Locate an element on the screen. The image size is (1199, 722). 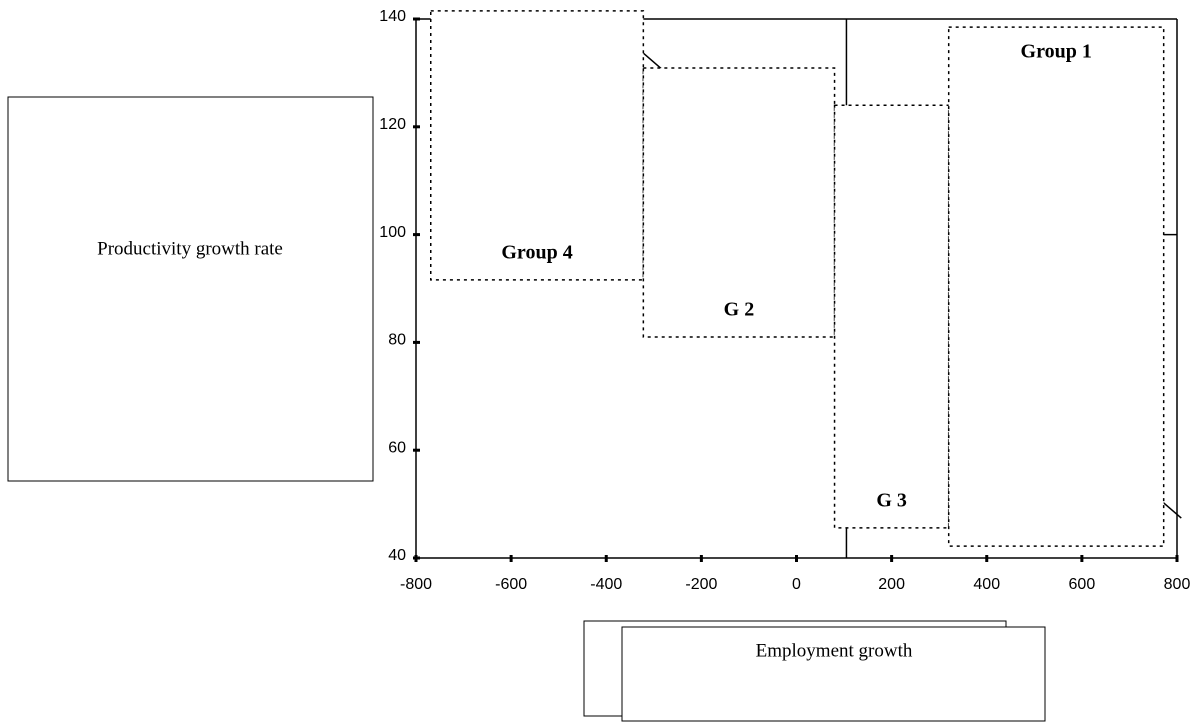
y-tick-label: 80 is located at coordinates (397, 340).